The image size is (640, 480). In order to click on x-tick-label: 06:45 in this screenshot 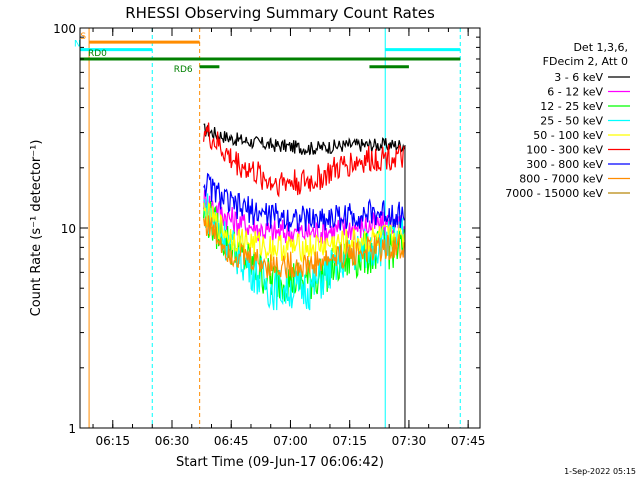, I will do `click(231, 441)`.